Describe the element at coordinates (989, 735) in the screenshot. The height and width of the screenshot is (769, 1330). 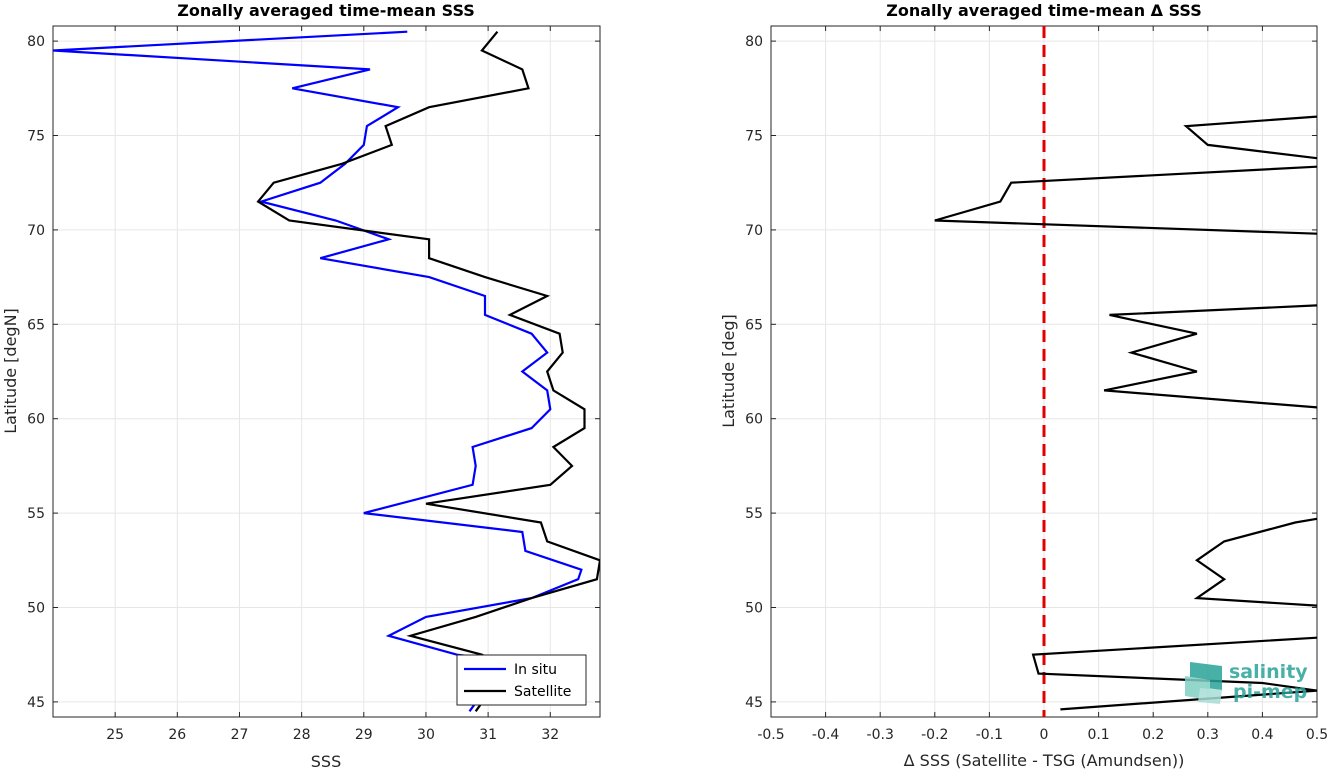
I see `x-tick-label: -0.1` at that location.